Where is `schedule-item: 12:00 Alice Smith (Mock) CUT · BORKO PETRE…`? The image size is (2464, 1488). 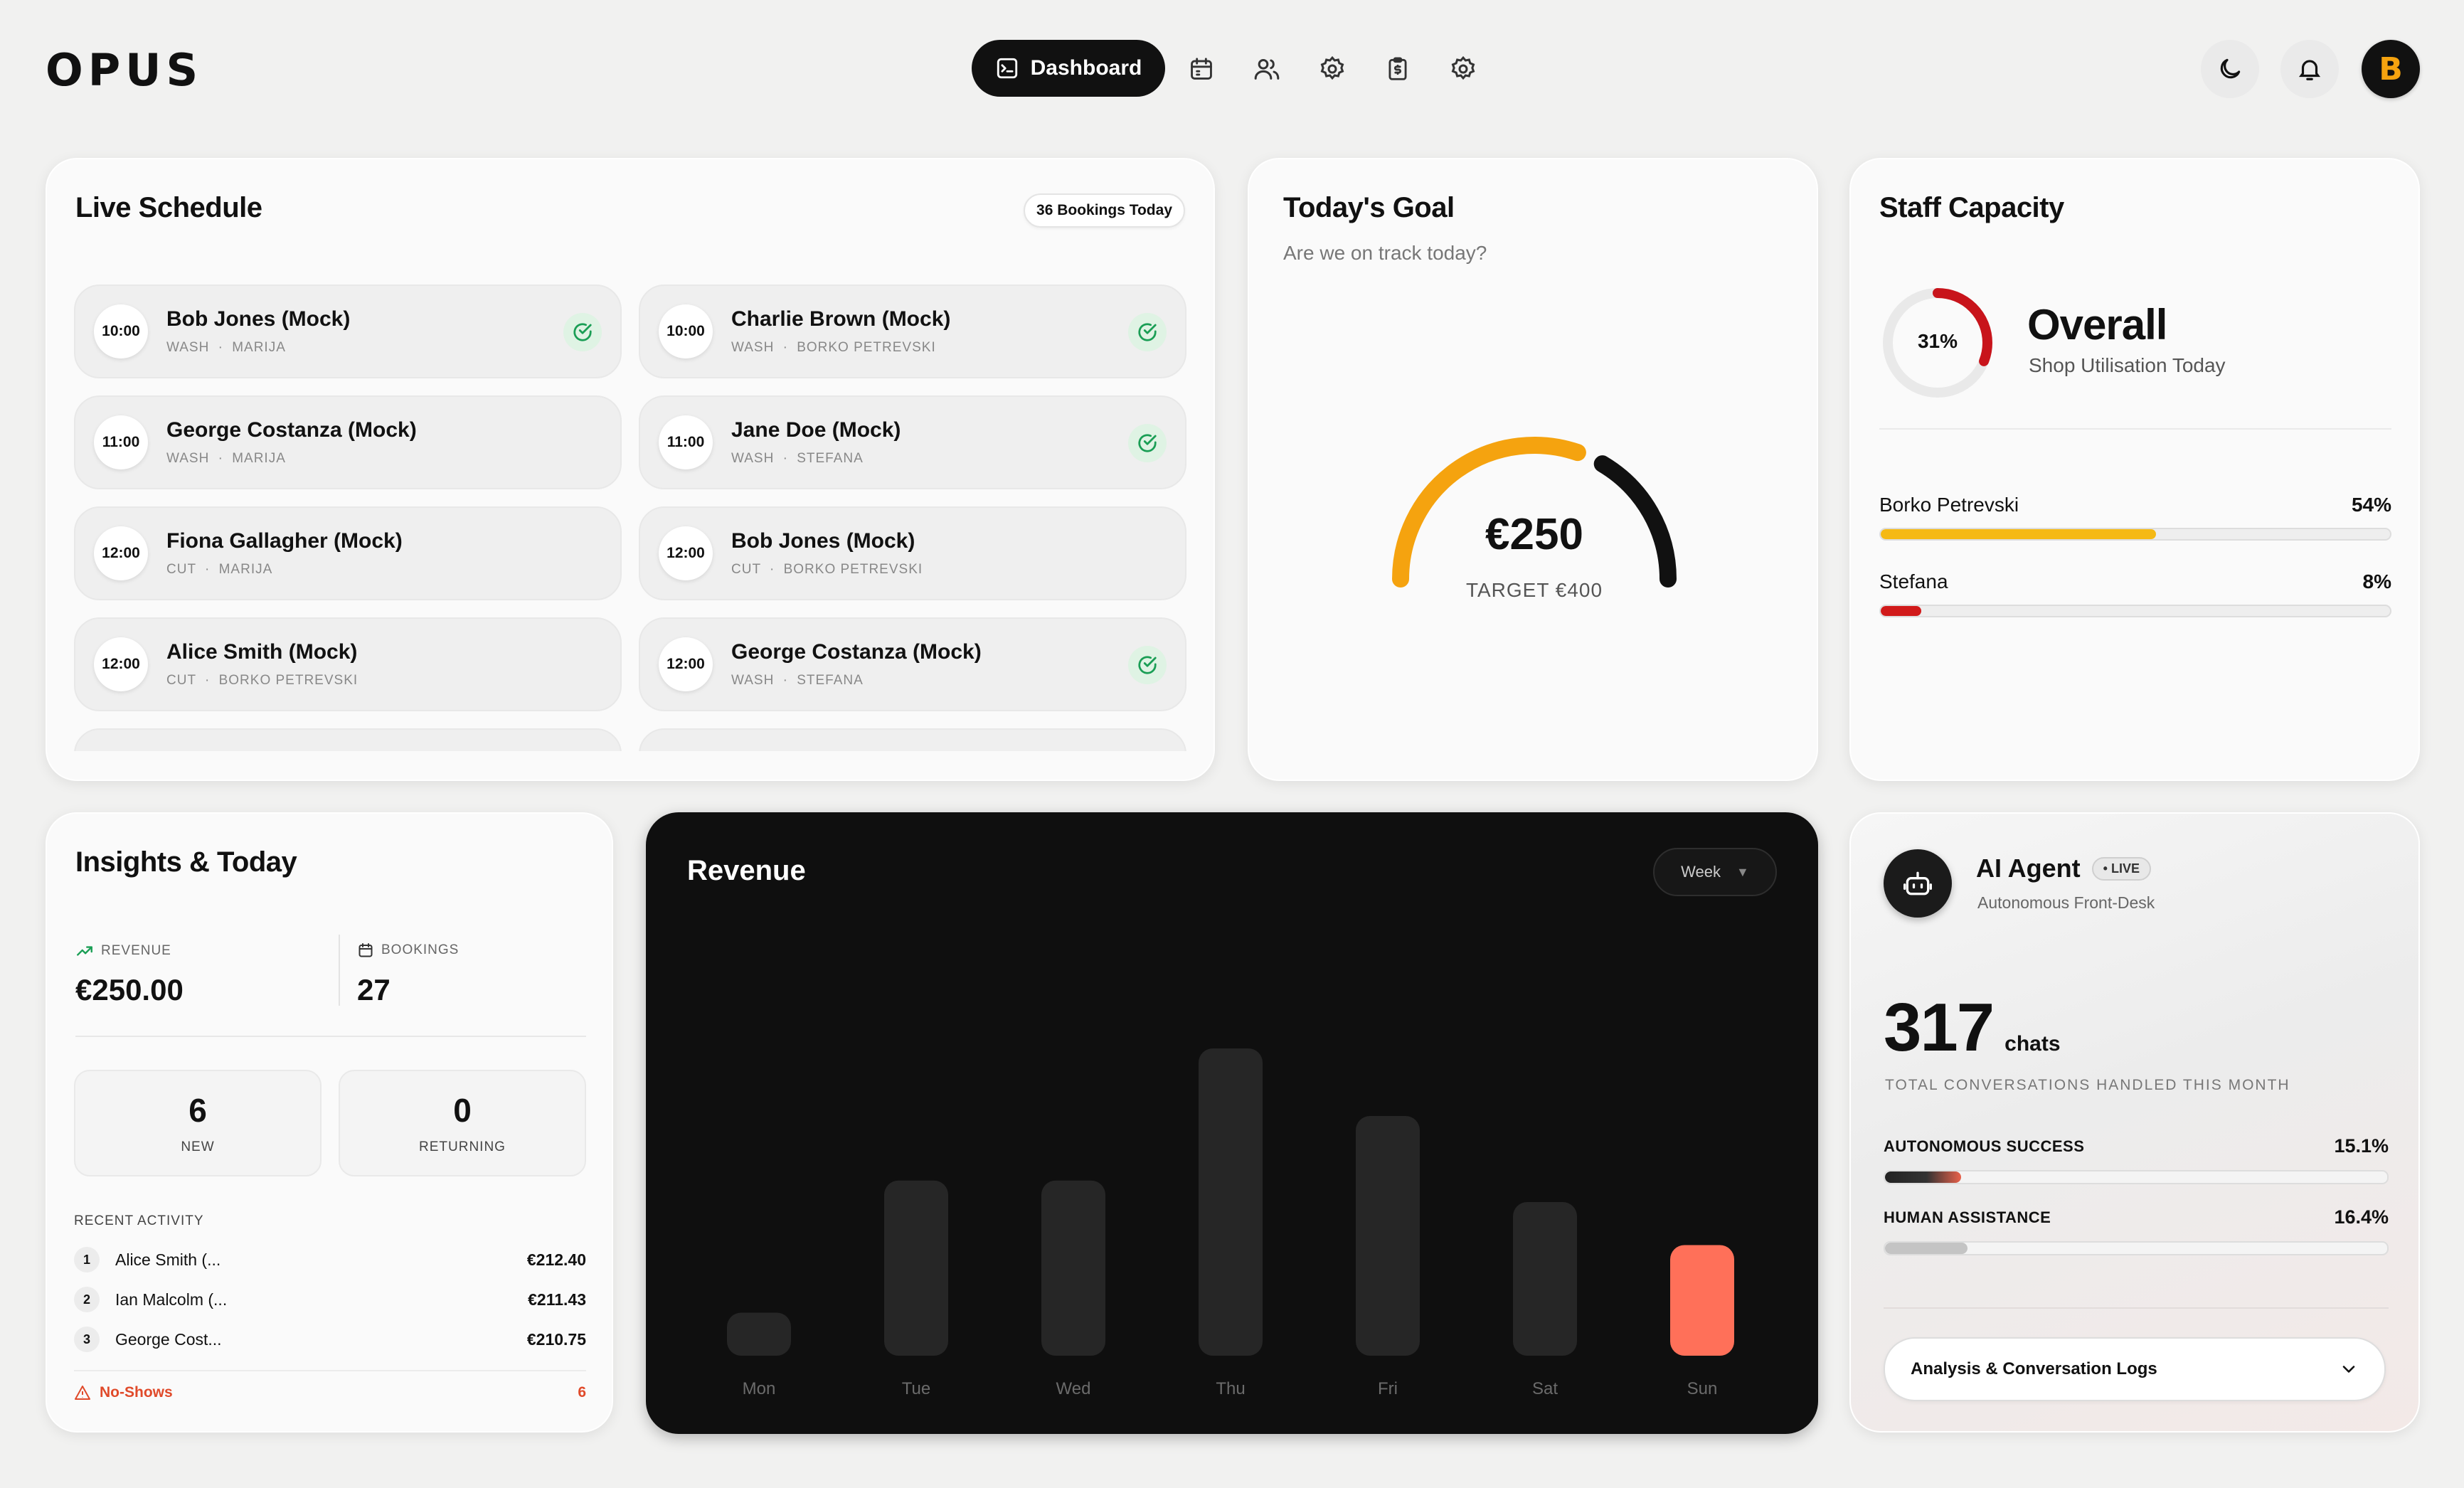 schedule-item: 12:00 Alice Smith (Mock) CUT · BORKO PETRE… is located at coordinates (348, 664).